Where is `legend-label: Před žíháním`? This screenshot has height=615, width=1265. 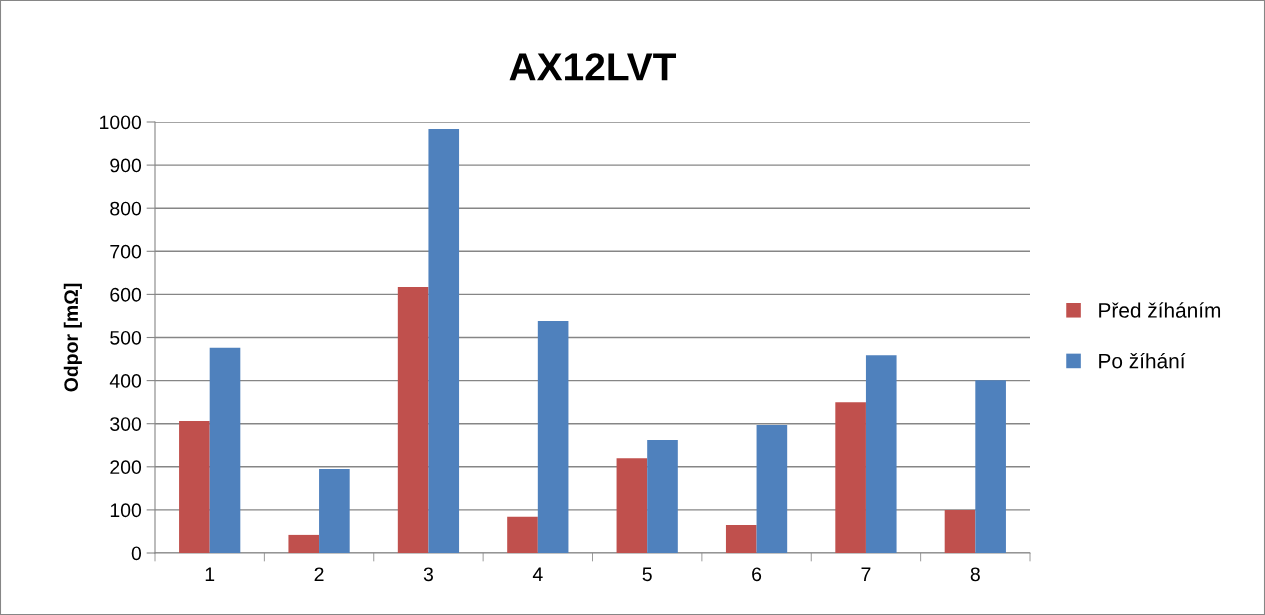 legend-label: Před žíháním is located at coordinates (1160, 310).